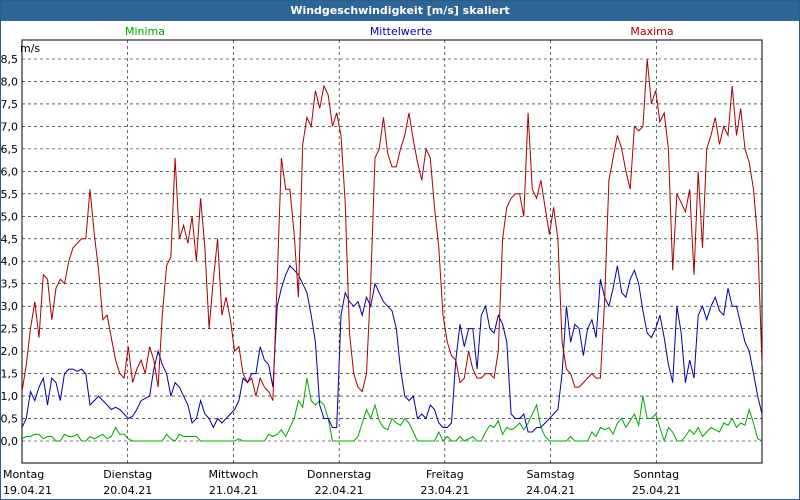  I want to click on y-tick-label: 1,5, so click(10, 374).